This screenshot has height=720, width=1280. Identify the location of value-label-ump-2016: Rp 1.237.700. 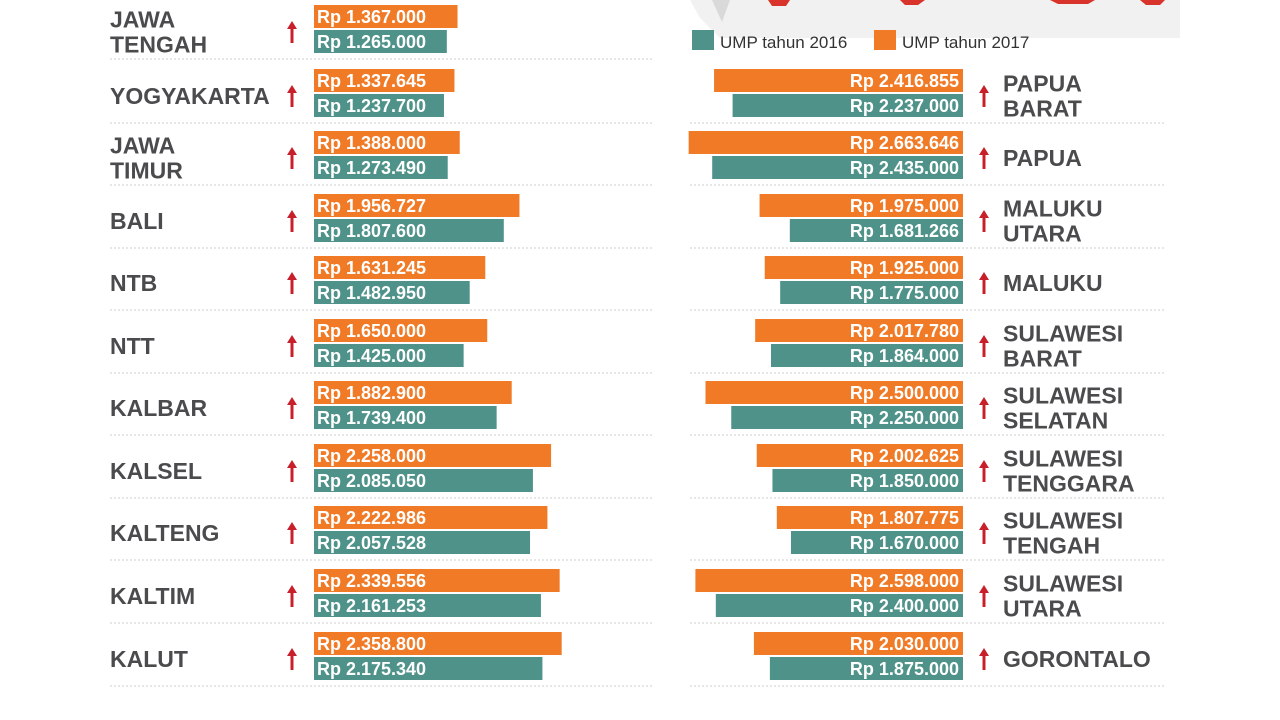
(371, 106).